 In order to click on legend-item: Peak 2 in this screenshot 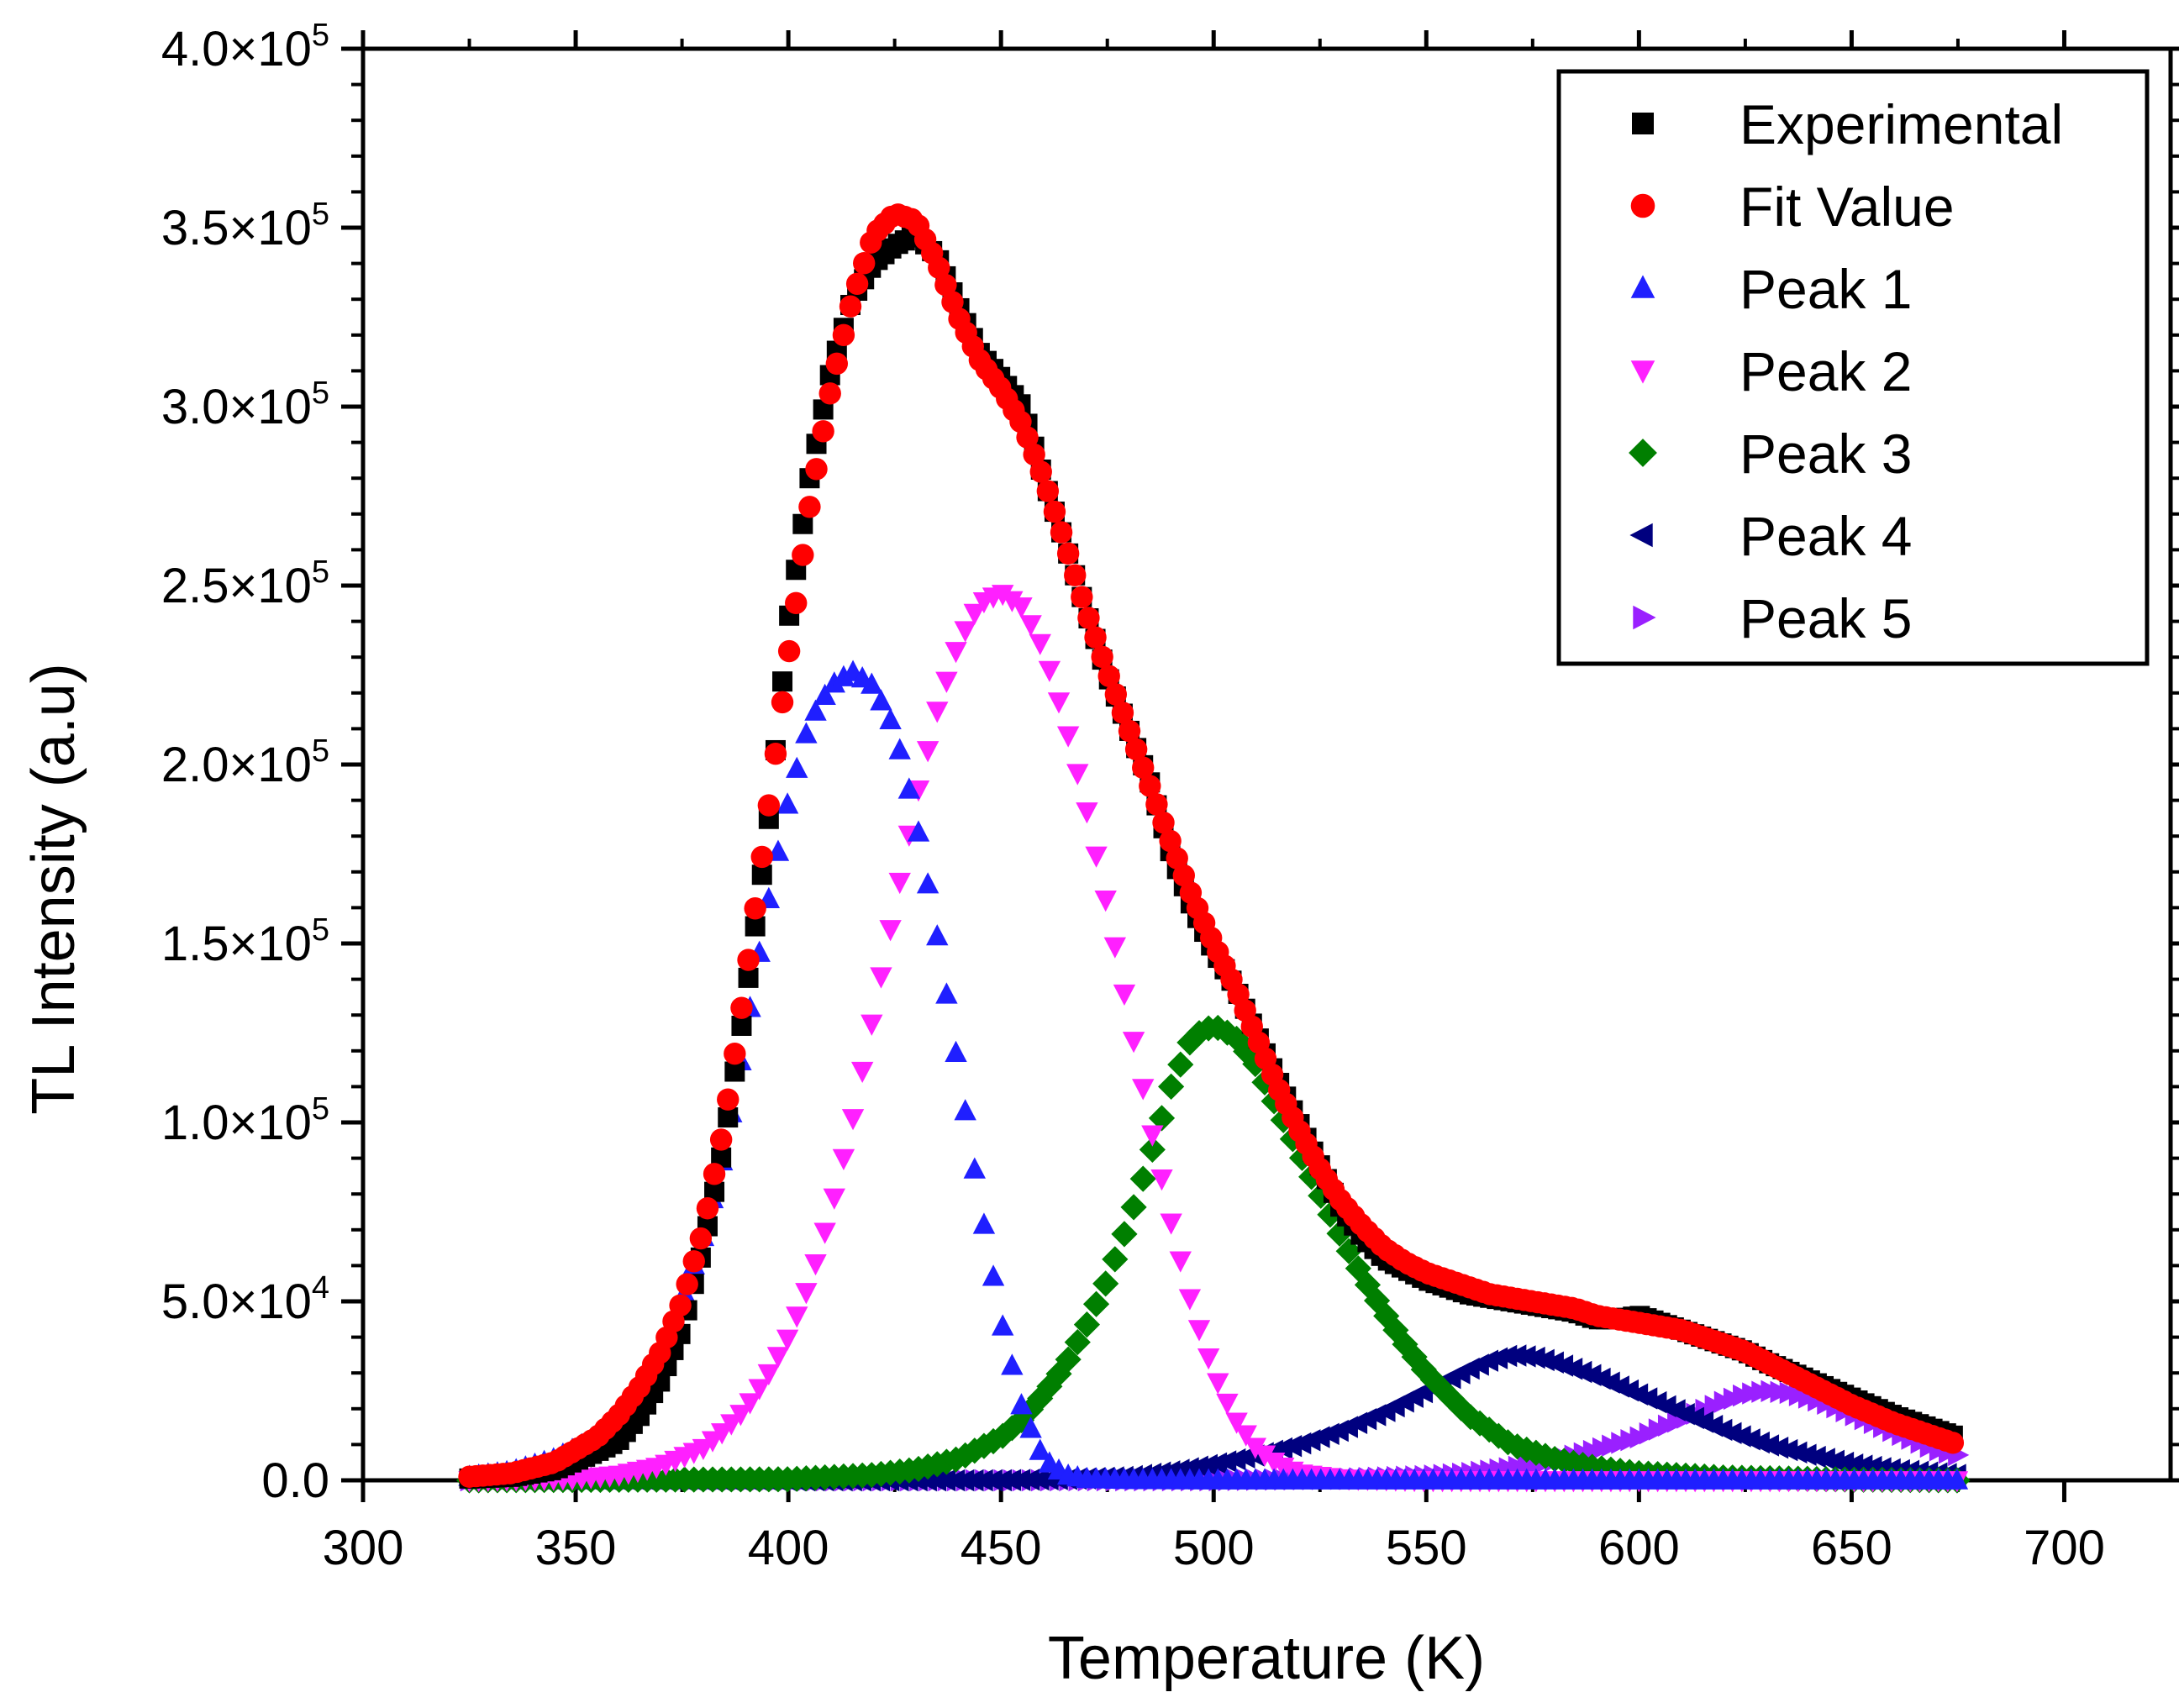, I will do `click(1771, 371)`.